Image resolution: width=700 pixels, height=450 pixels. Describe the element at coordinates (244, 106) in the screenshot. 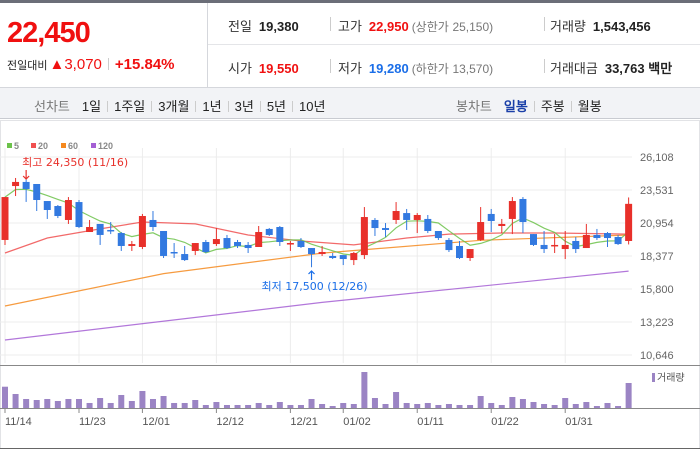

I see `tab-3year: 3년` at that location.